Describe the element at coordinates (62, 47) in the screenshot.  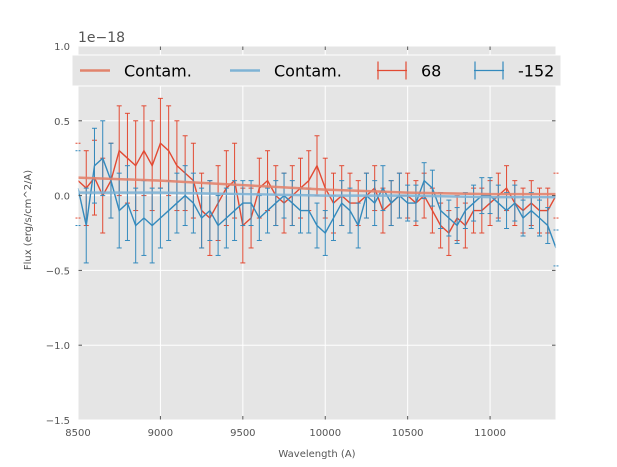
I see `y-tick-label: 1.0` at that location.